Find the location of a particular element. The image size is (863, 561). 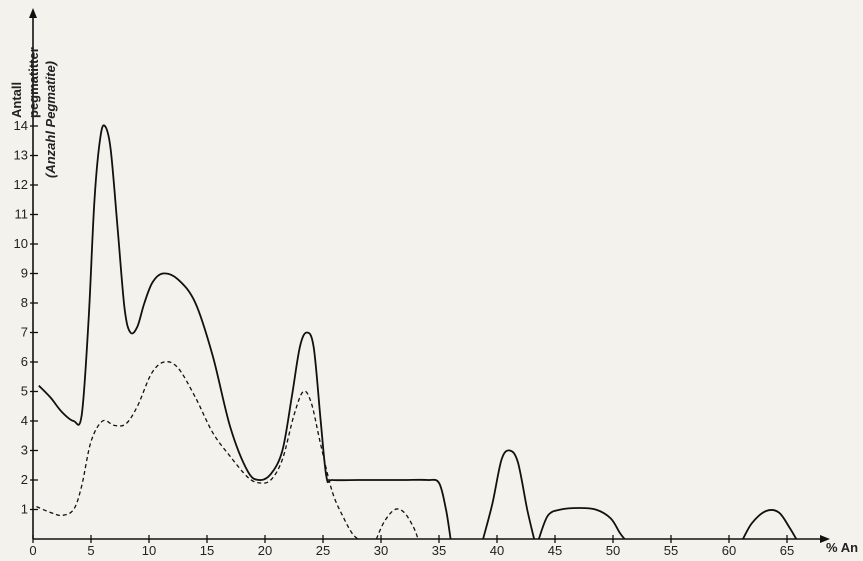

x-tick-label: 60 is located at coordinates (729, 550).